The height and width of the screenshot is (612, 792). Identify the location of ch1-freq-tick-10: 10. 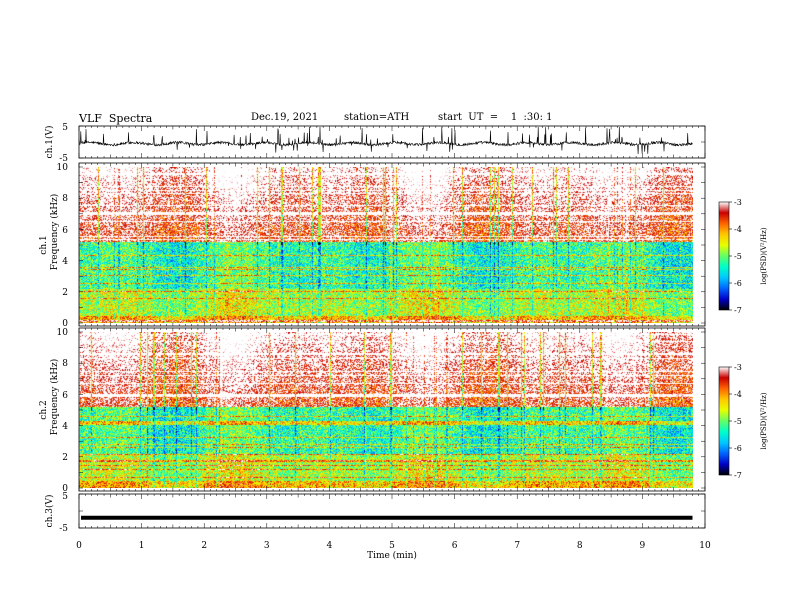
(63, 168).